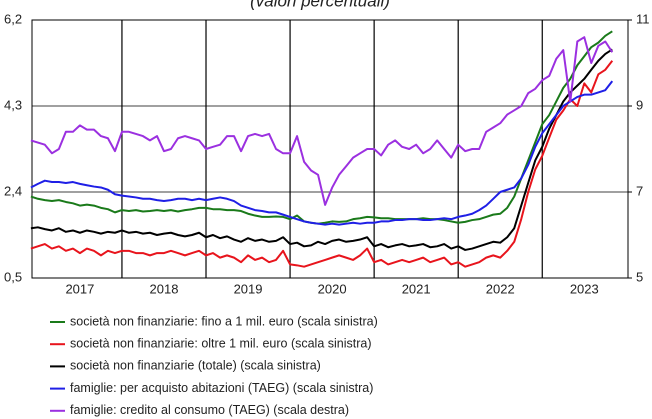  Describe the element at coordinates (639, 104) in the screenshot. I see `y2-tick-label: 9` at that location.